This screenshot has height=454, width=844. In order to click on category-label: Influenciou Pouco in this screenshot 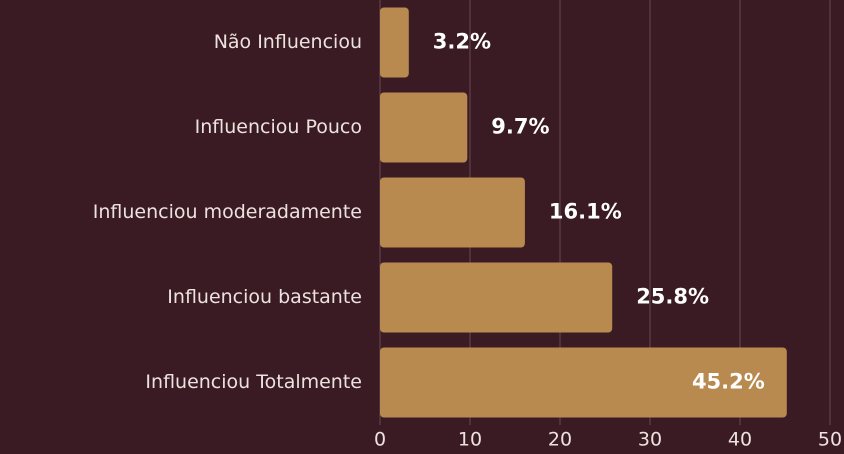, I will do `click(278, 127)`.